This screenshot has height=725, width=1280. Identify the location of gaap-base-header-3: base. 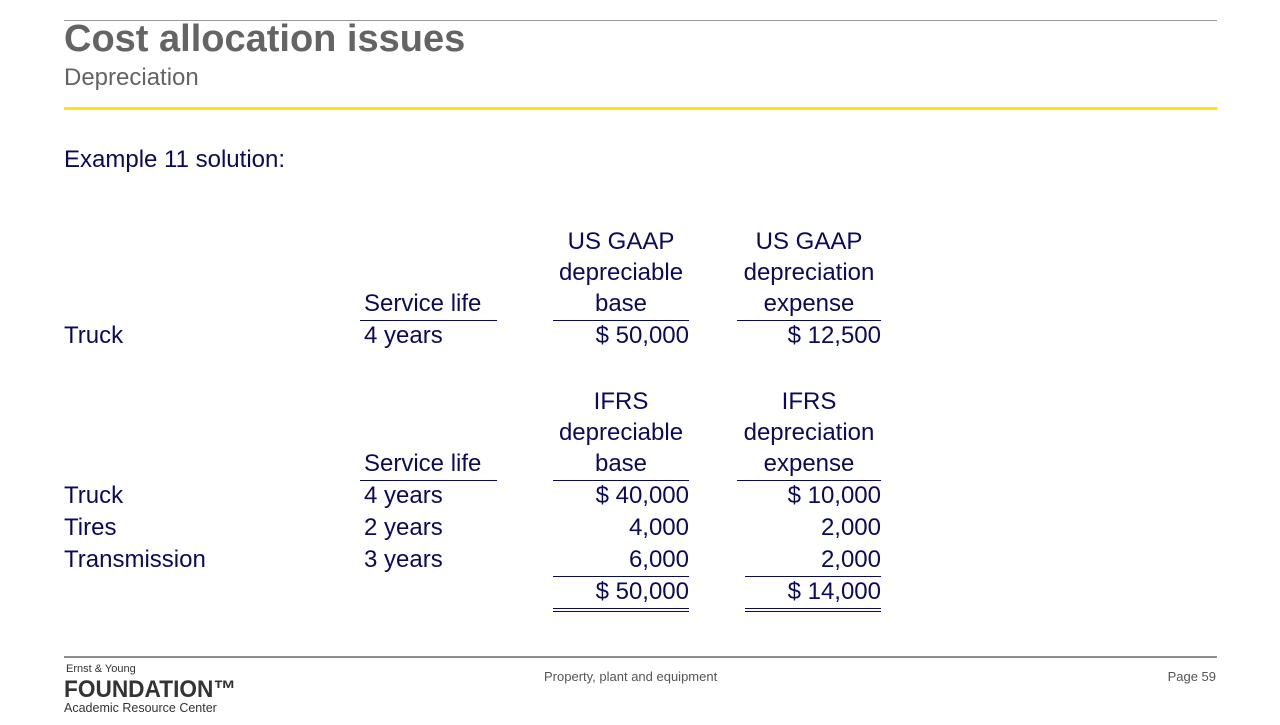
(621, 303).